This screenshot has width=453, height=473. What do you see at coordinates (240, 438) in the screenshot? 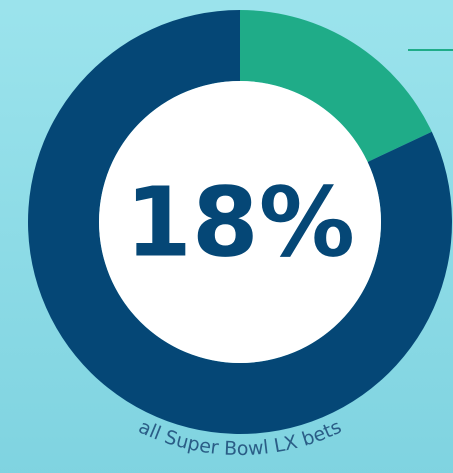
I see `text: all Super Bowl LX bets` at bounding box center [240, 438].